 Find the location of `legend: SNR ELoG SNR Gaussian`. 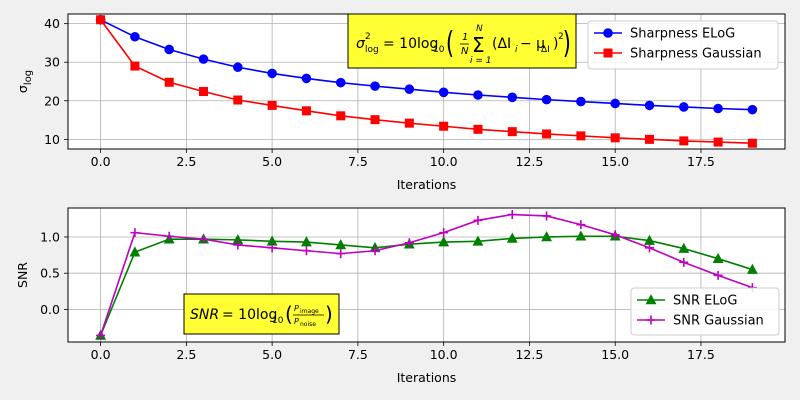

legend: SNR ELoG SNR Gaussian is located at coordinates (705, 311).